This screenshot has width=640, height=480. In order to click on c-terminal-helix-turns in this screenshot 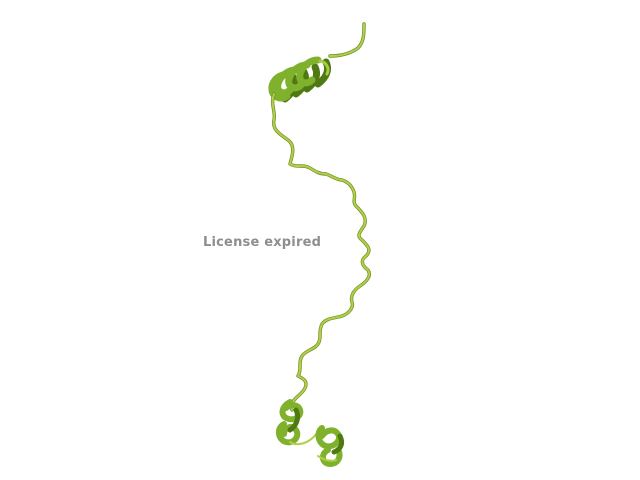, I will do `click(310, 433)`.